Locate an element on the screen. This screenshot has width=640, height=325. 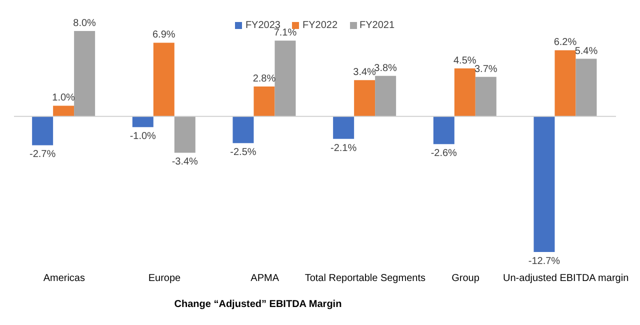
data-label: 6.9% is located at coordinates (164, 35).